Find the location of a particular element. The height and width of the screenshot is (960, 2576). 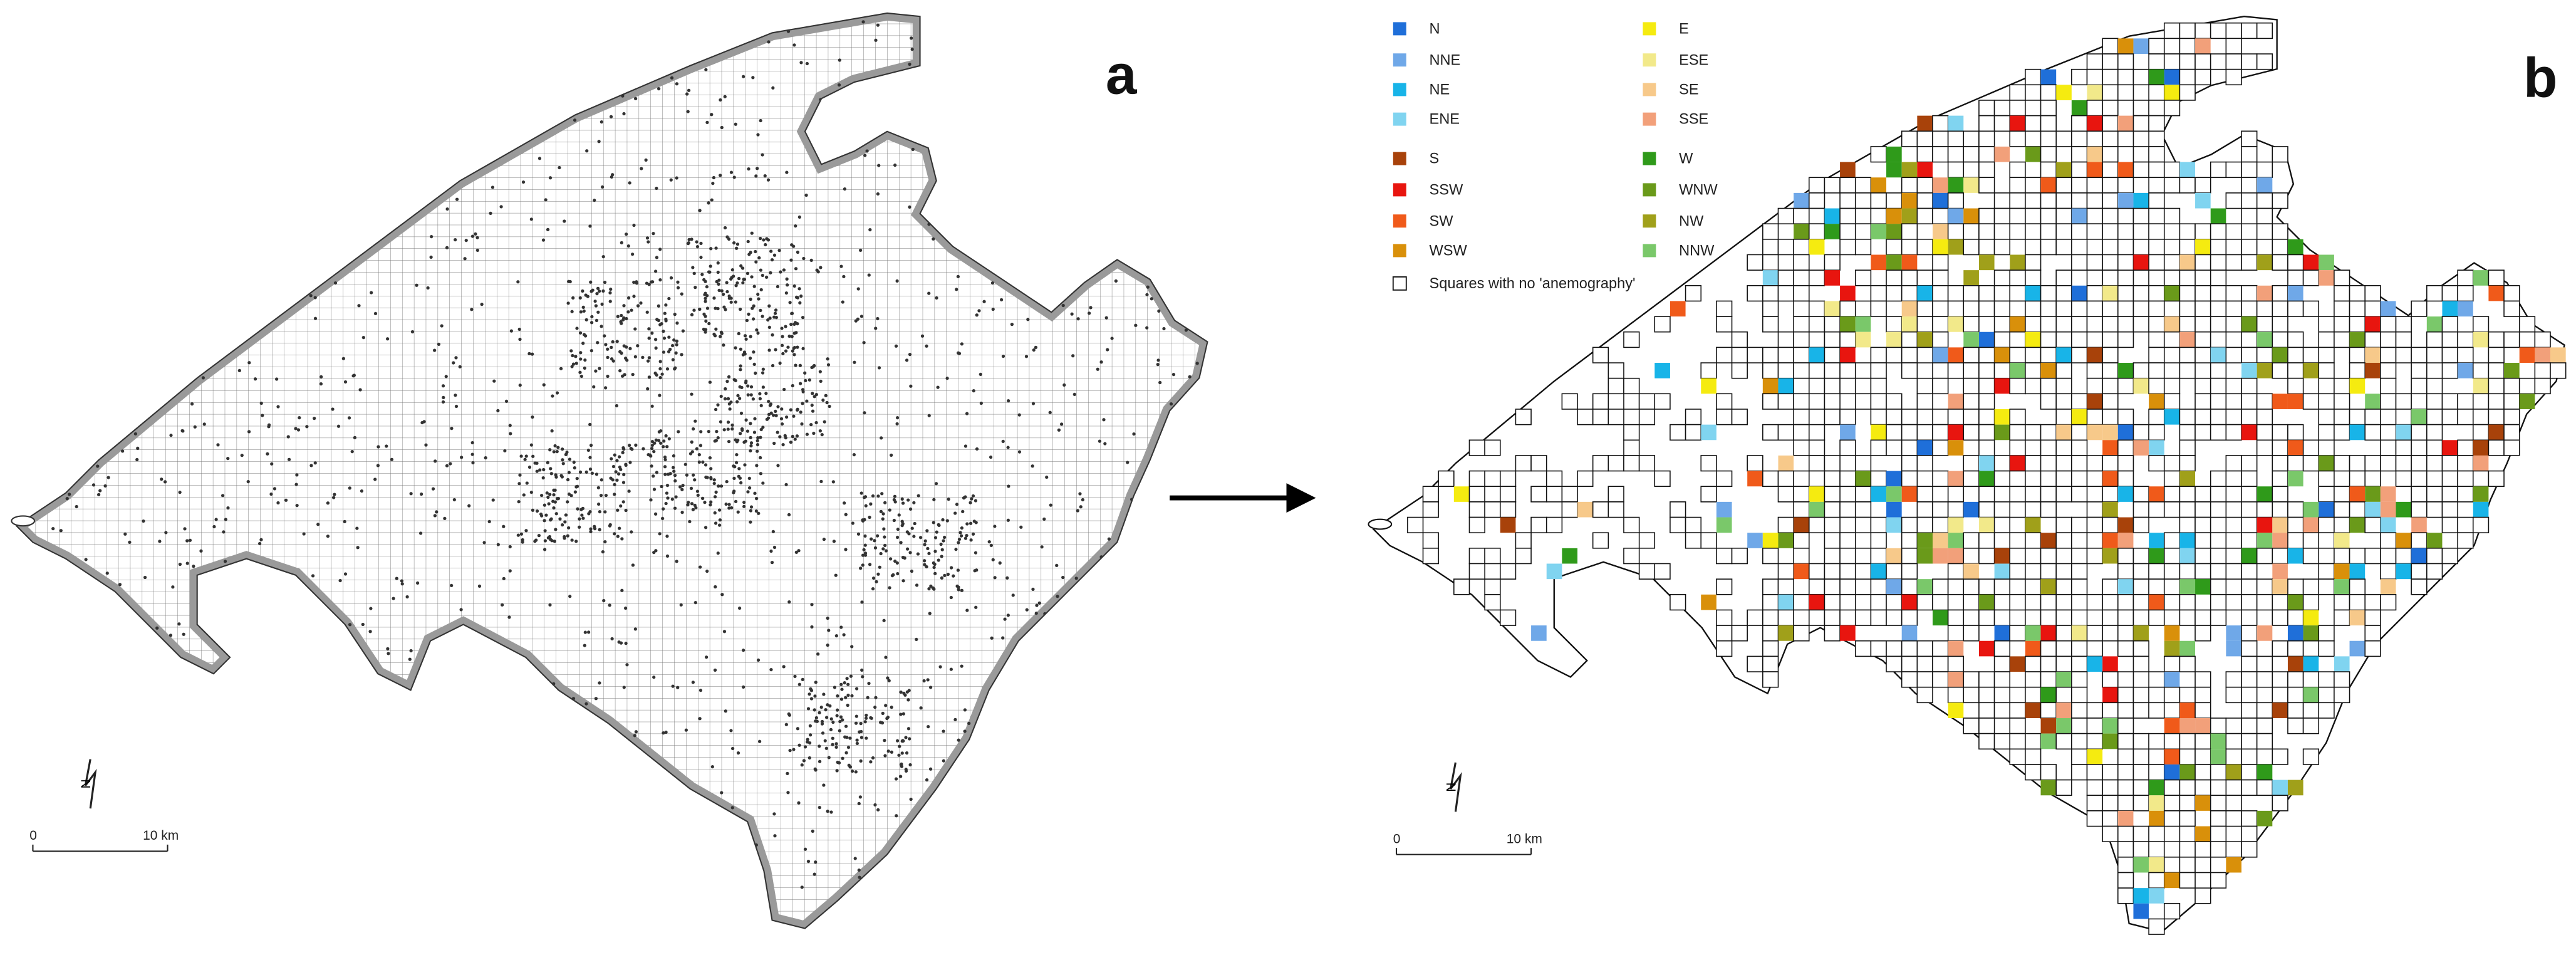

legend-item: NNW is located at coordinates (1679, 251).